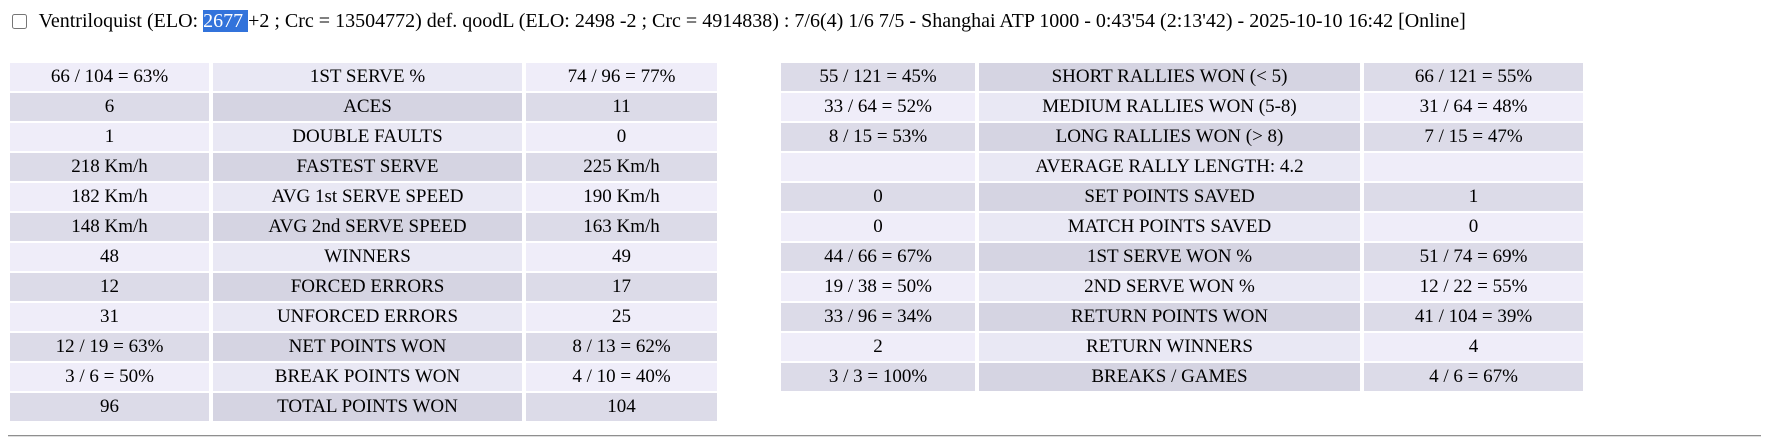 Image resolution: width=1769 pixels, height=445 pixels. I want to click on table-row: 31 UNFORCED ERRORS 25, so click(363, 317).